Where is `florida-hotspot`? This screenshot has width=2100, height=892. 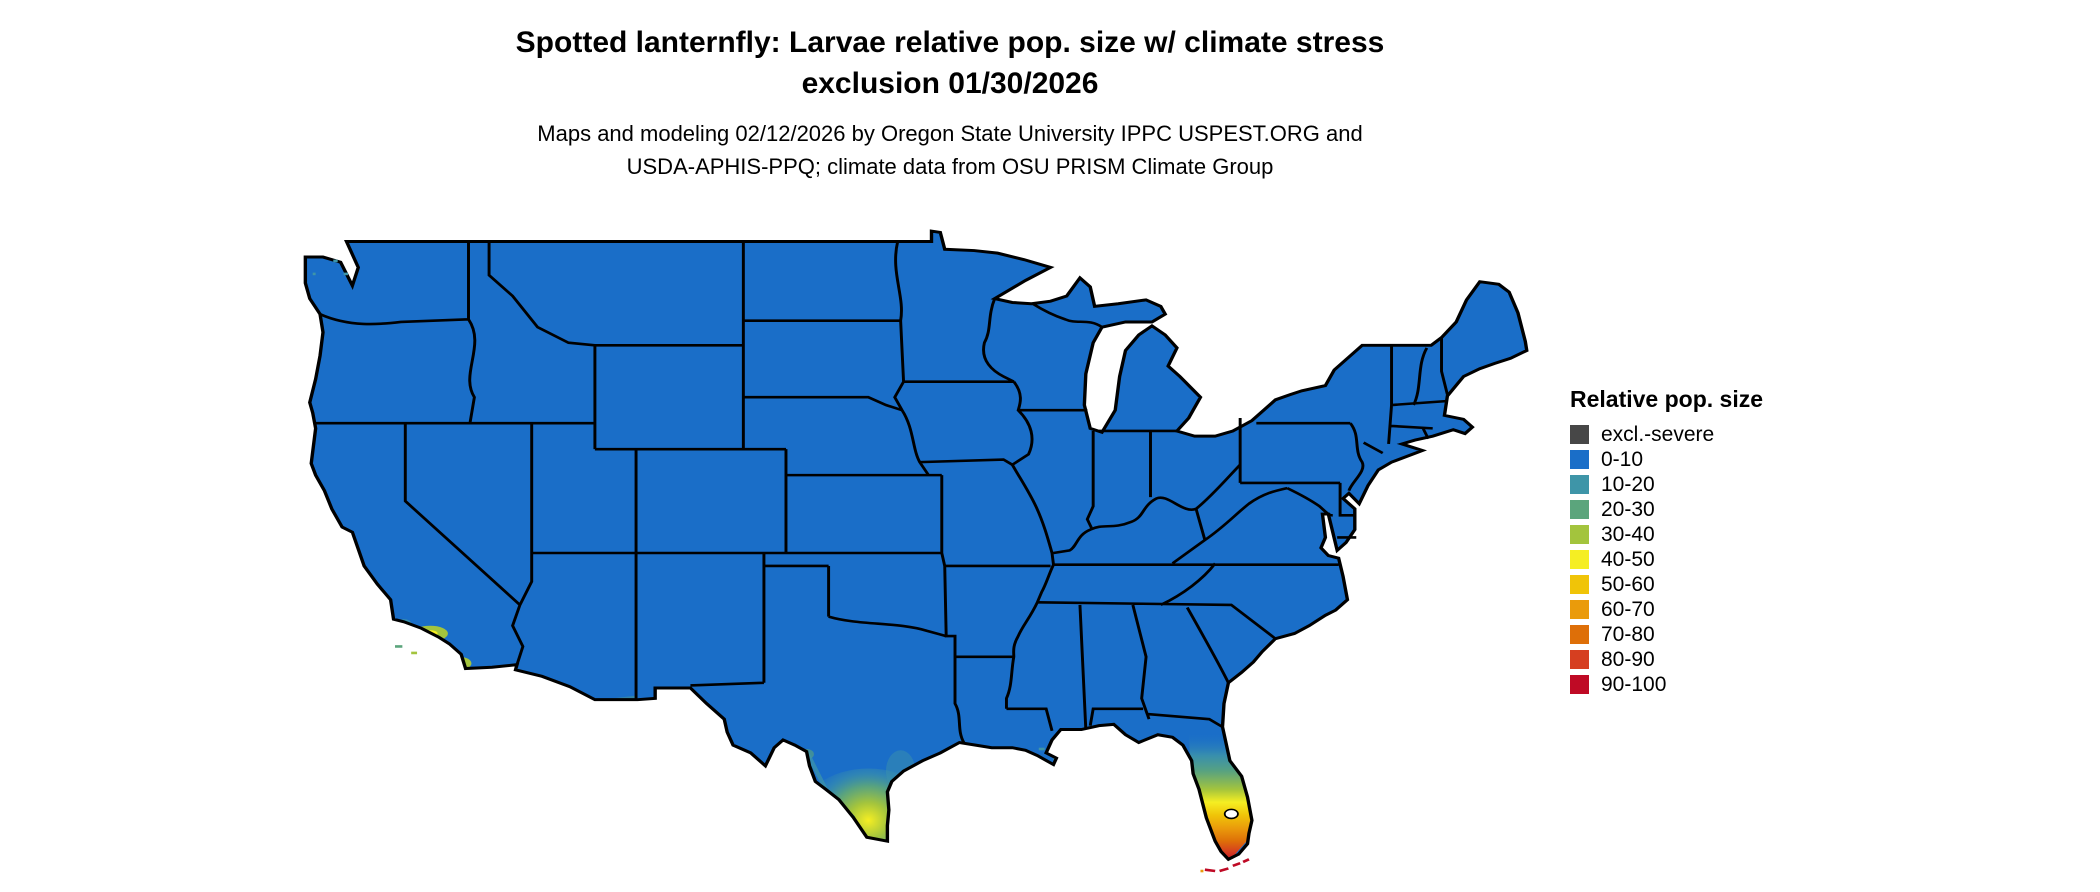 florida-hotspot is located at coordinates (1220, 797).